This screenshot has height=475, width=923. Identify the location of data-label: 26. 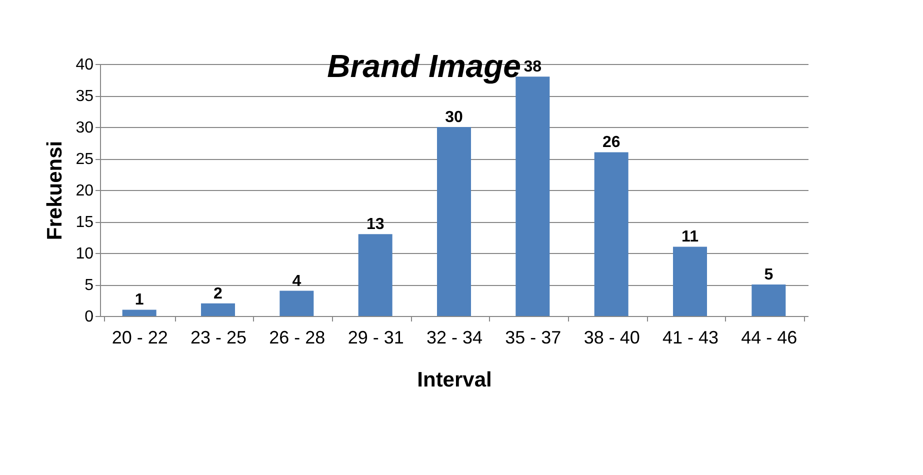
(611, 143).